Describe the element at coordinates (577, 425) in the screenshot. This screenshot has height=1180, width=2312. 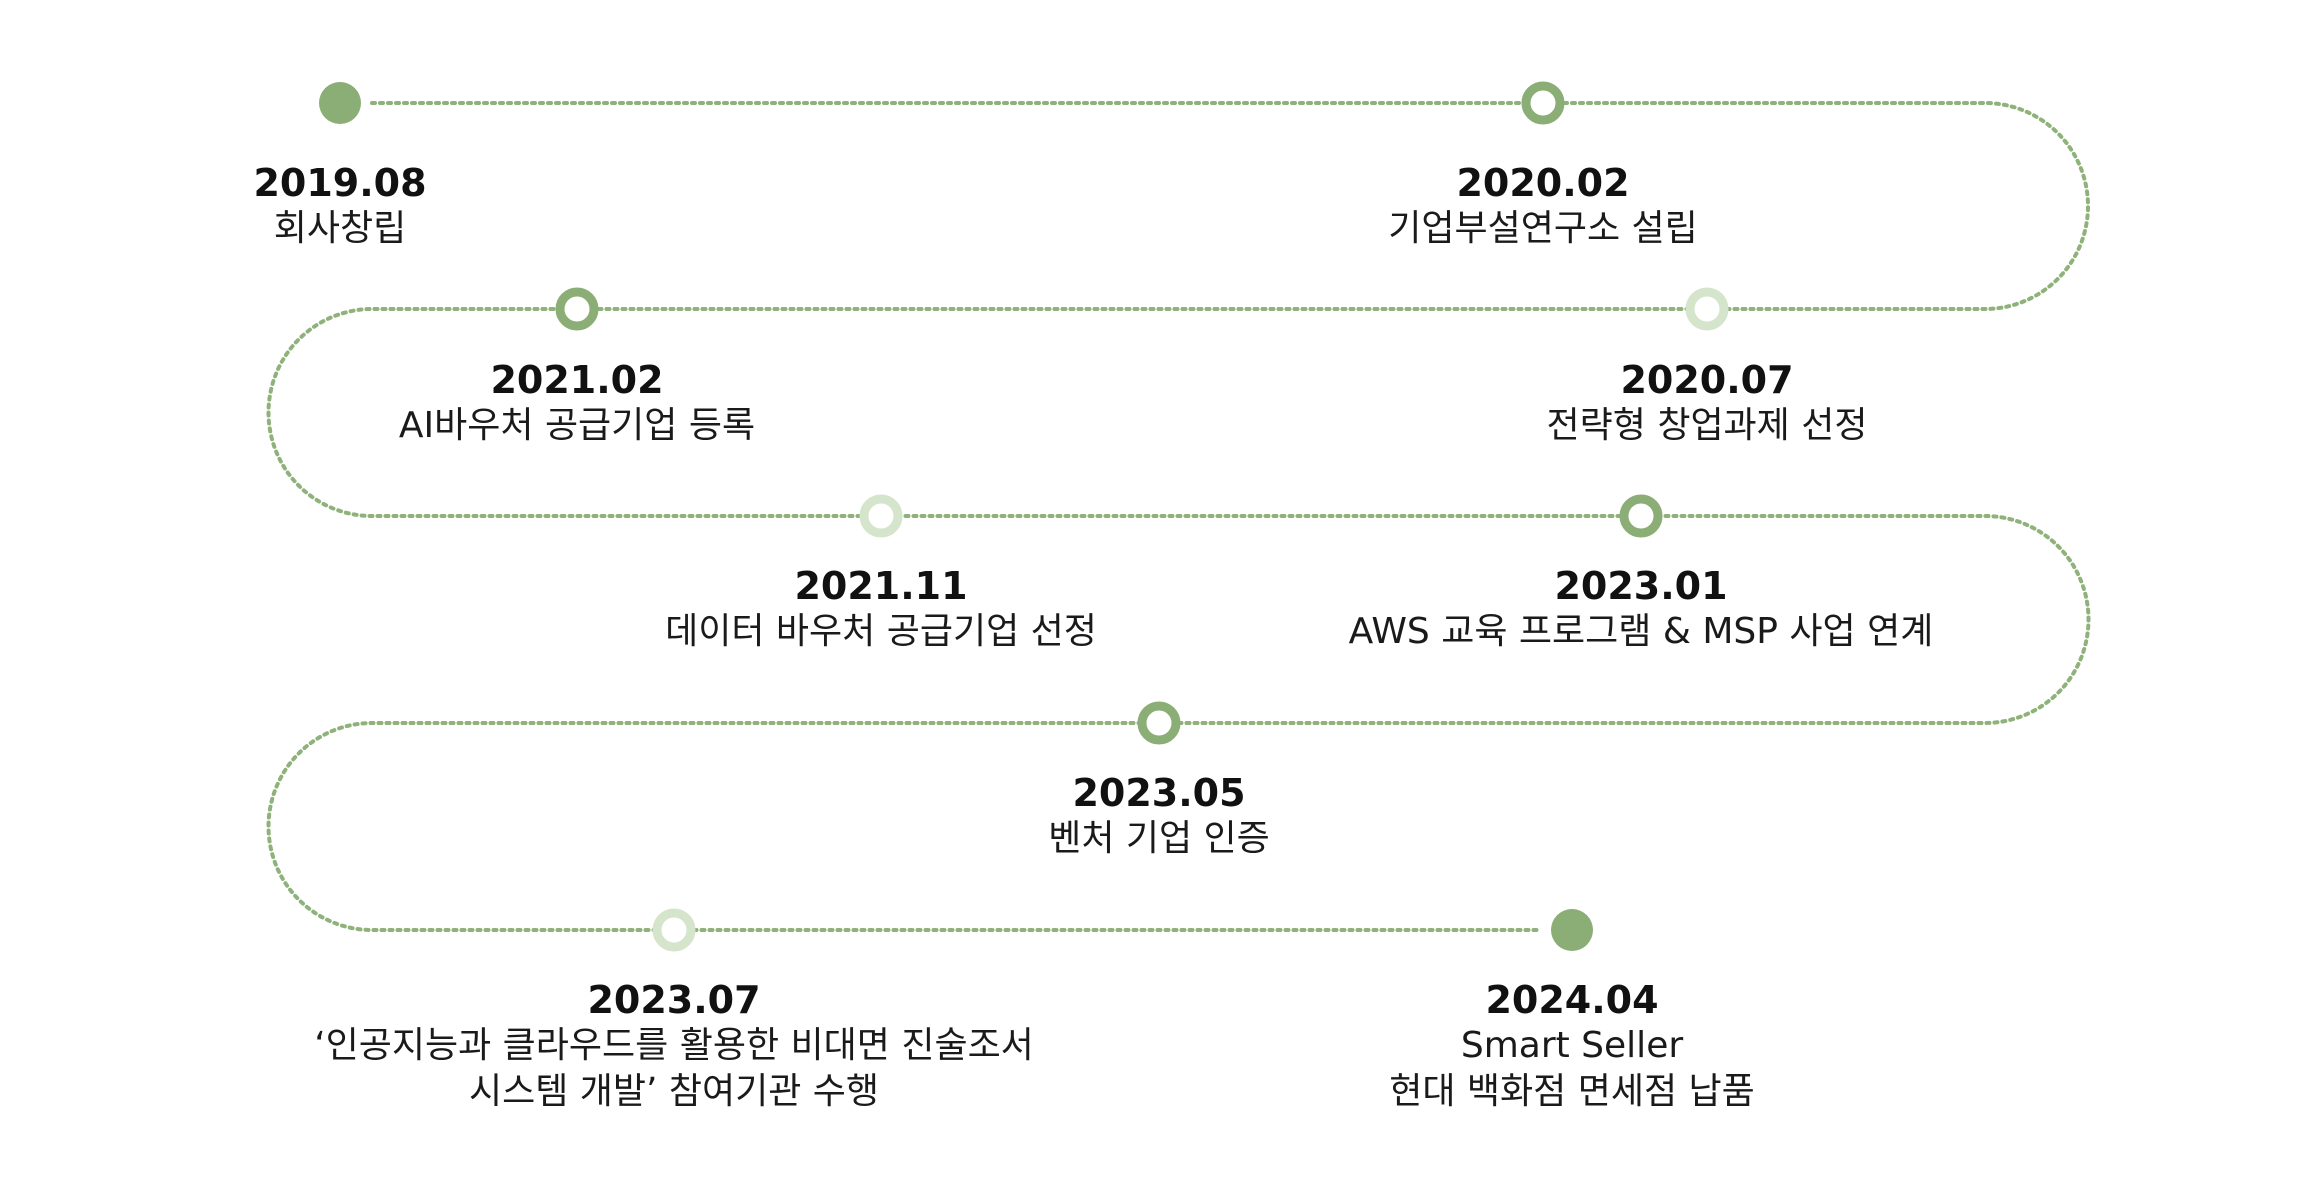
I see `milestone-description: AI바우처 공급기업 등록` at that location.